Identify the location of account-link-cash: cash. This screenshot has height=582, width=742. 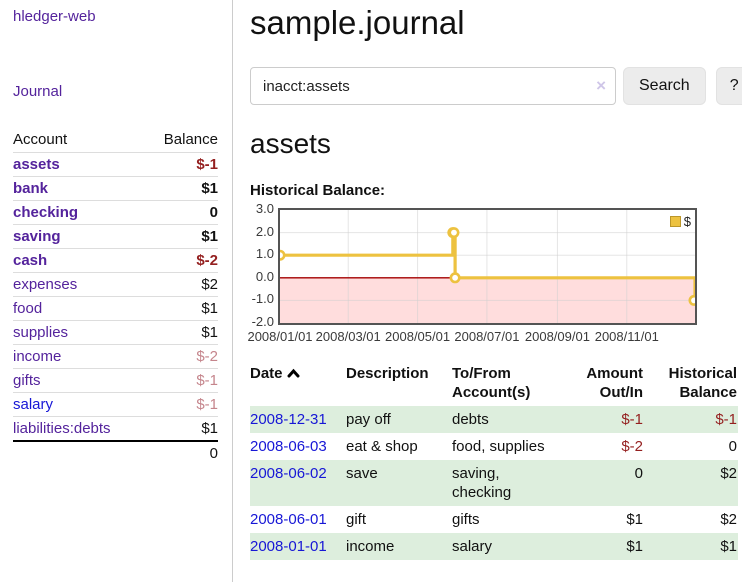
(30, 260).